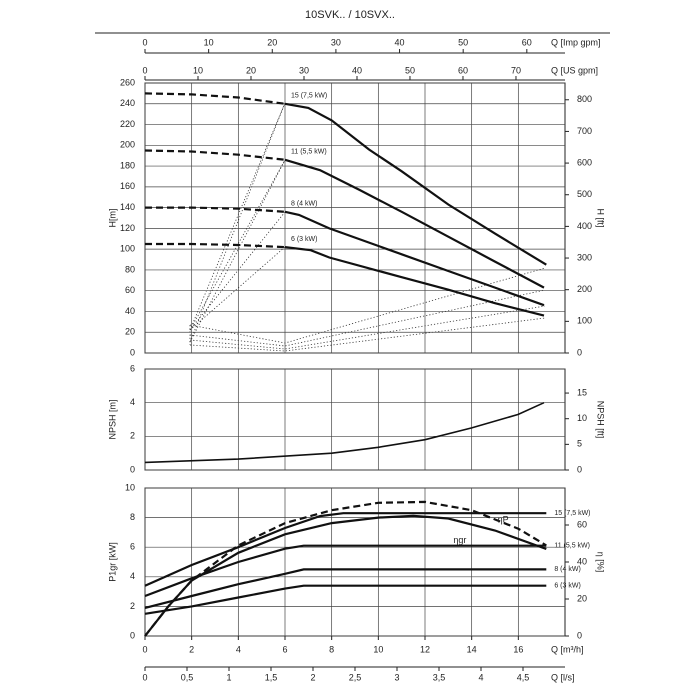 This screenshot has height=700, width=700. What do you see at coordinates (584, 162) in the screenshot?
I see `y2-tick-label: 600` at bounding box center [584, 162].